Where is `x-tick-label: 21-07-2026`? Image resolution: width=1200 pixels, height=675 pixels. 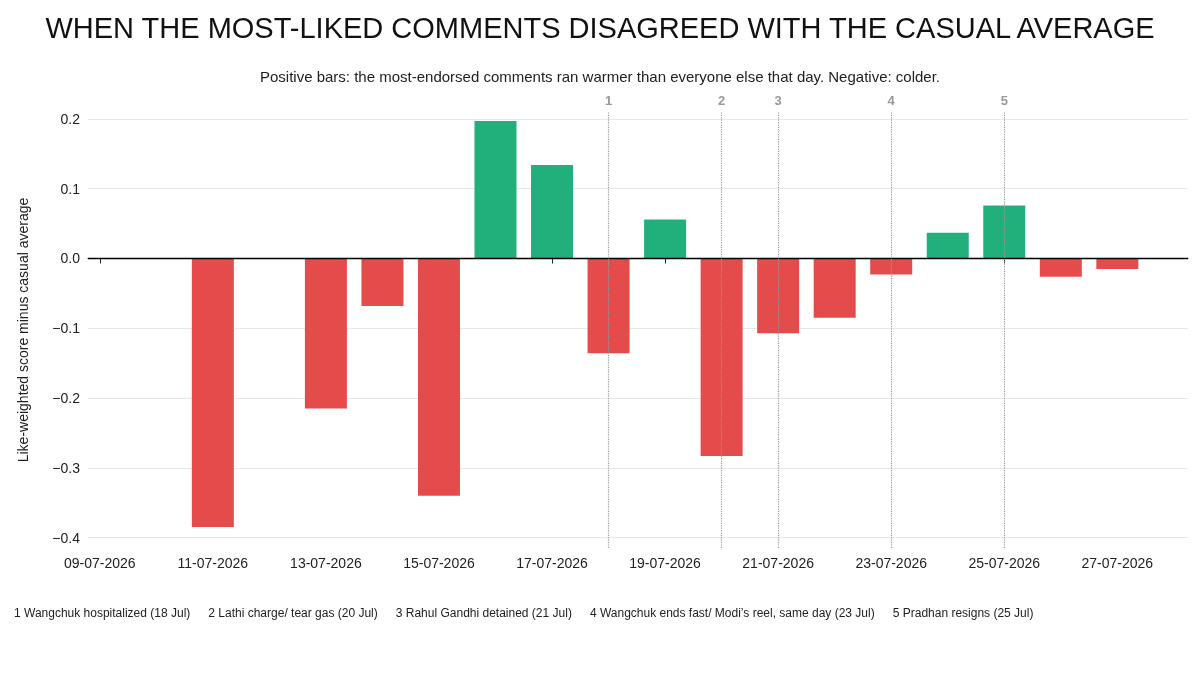 x-tick-label: 21-07-2026 is located at coordinates (778, 563).